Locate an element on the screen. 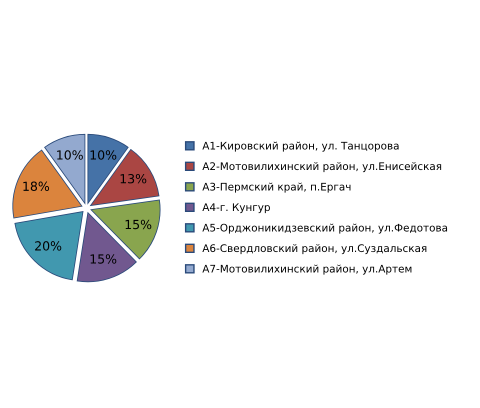 Image resolution: width=480 pixels, height=408 pixels. data-label: 13% is located at coordinates (133, 179).